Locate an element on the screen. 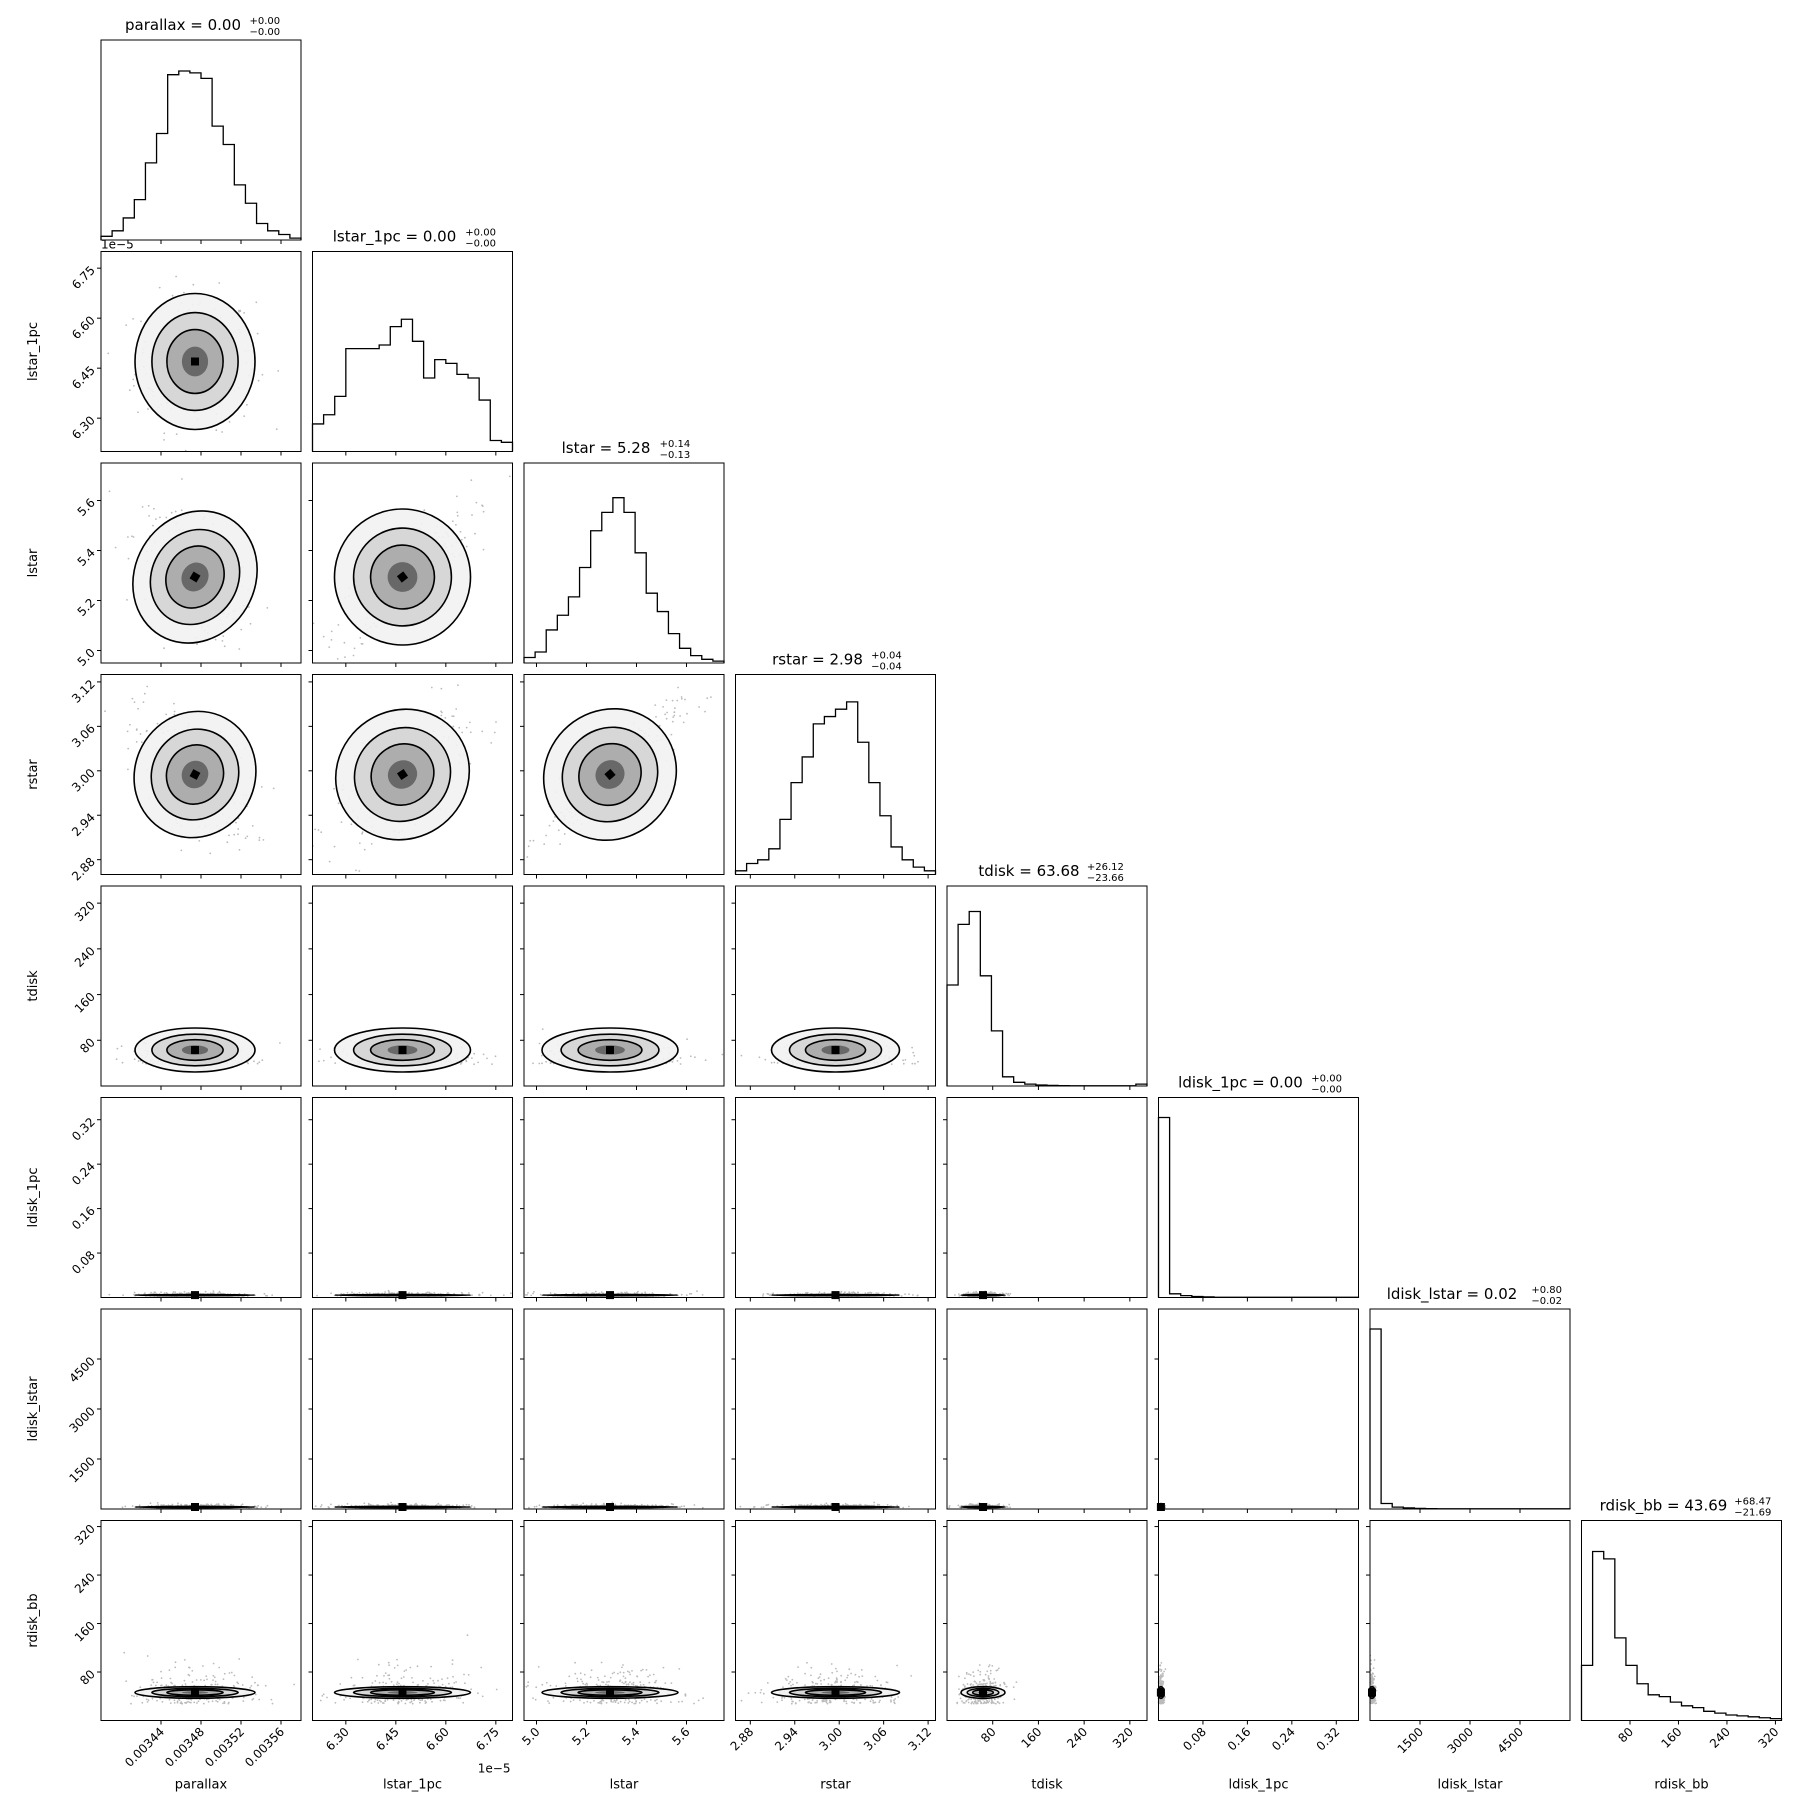  y-tick-label: 5.4 is located at coordinates (86, 557).